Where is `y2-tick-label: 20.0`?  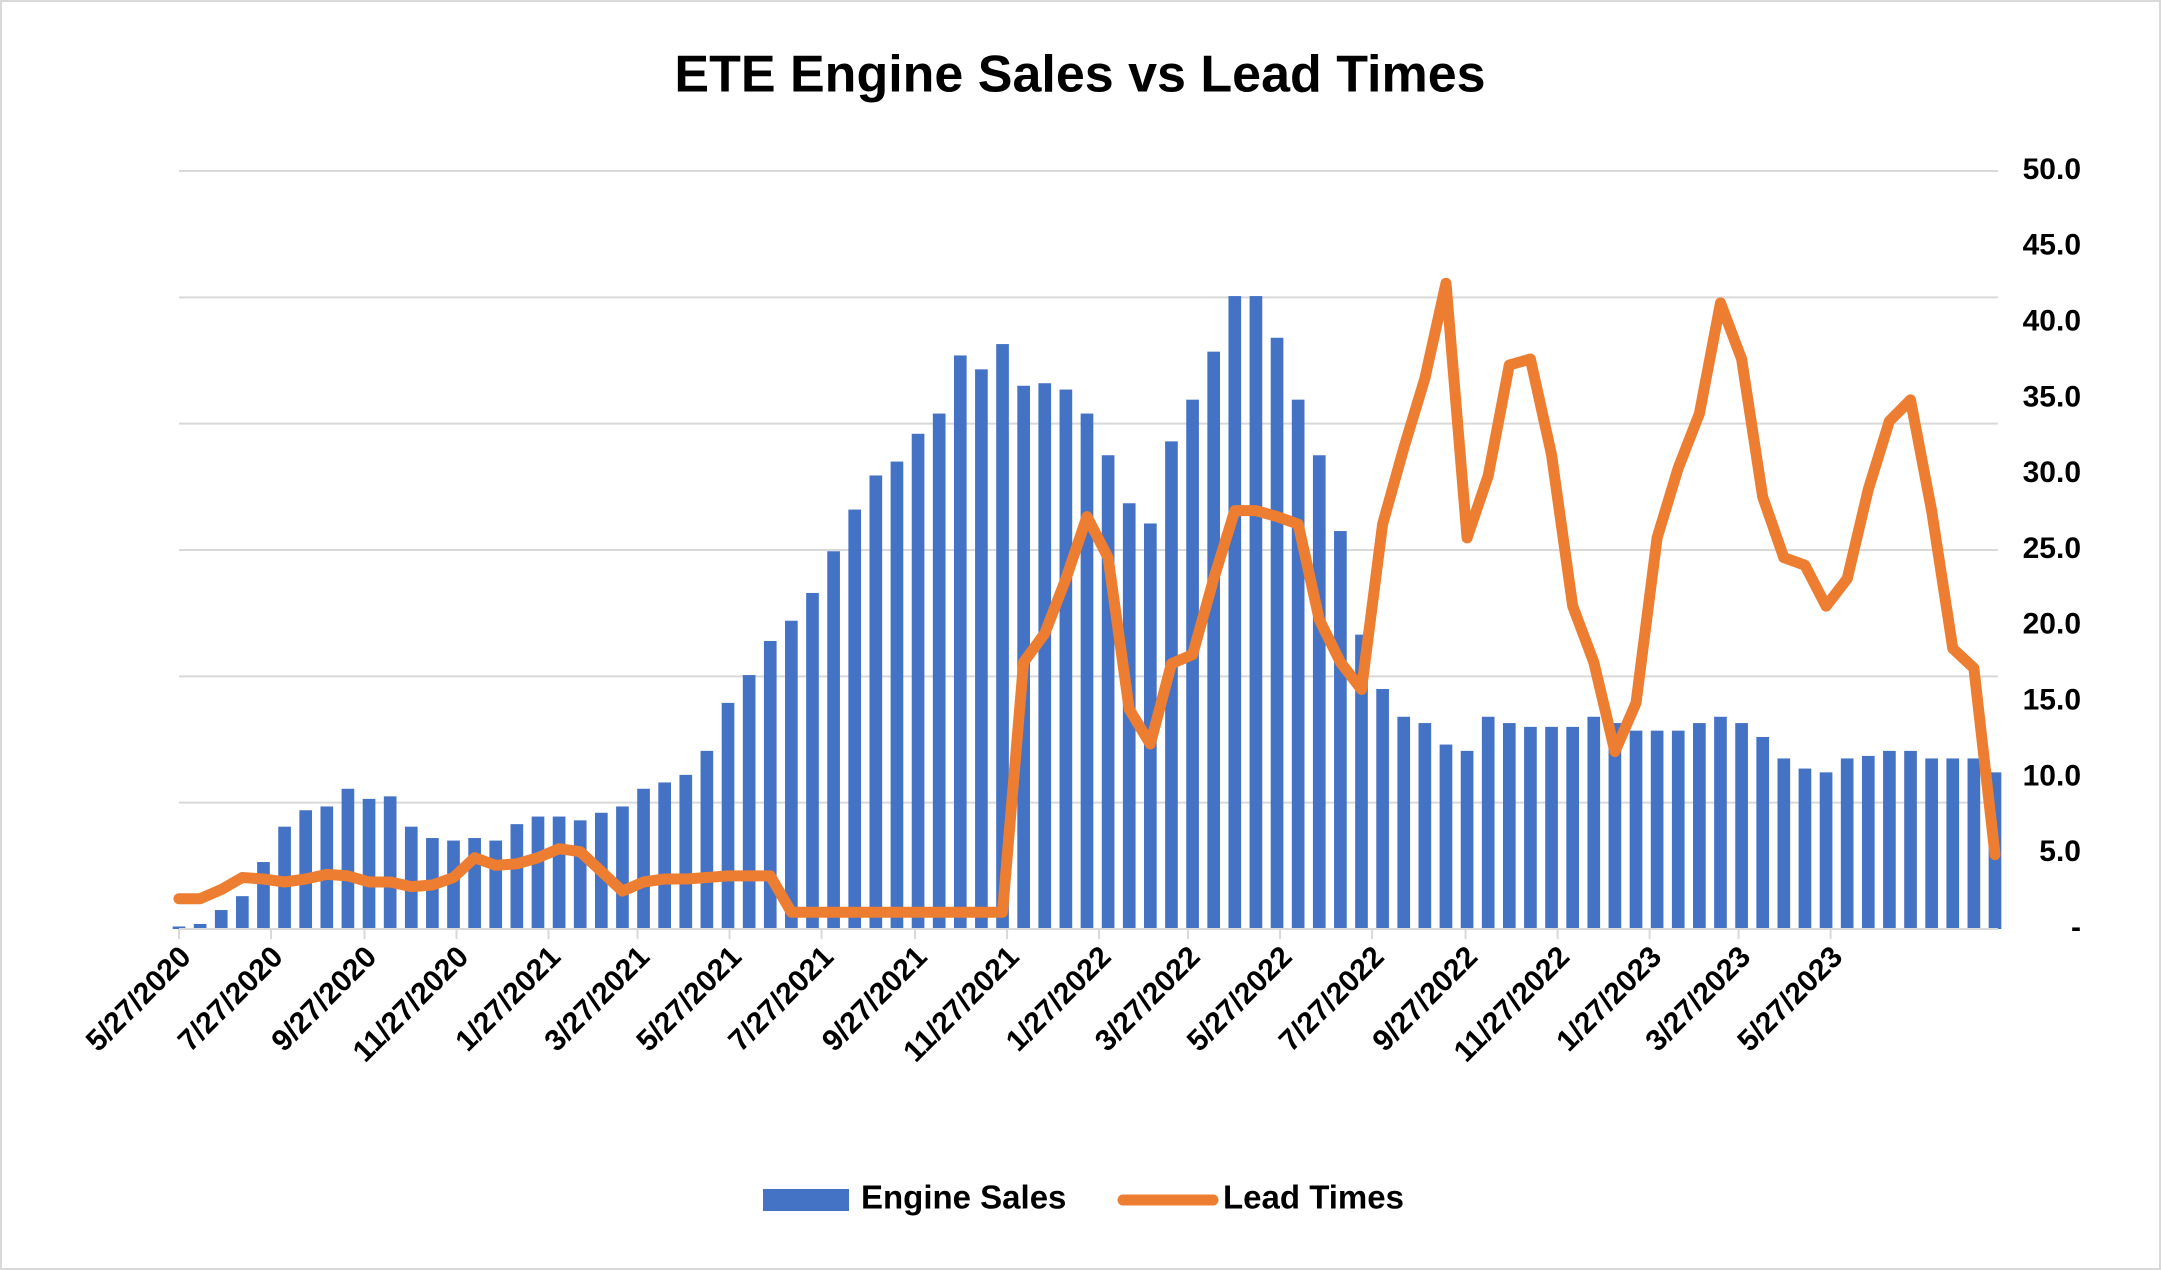 y2-tick-label: 20.0 is located at coordinates (2052, 624).